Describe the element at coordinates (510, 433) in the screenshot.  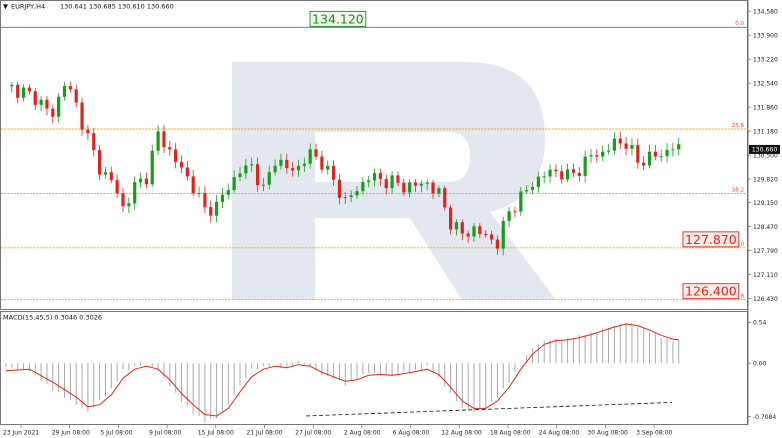
I see `time-tick-label: 18 Aug 08:00` at that location.